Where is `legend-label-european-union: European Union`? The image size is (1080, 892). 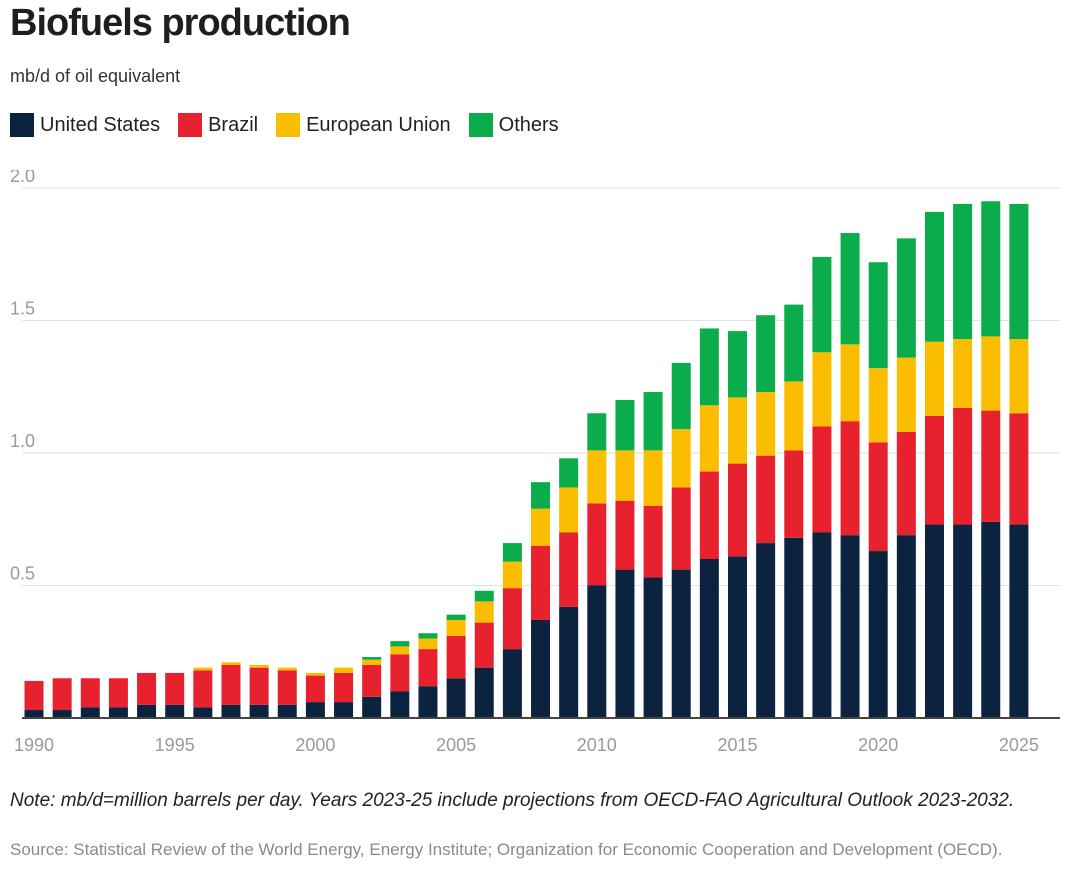 legend-label-european-union: European Union is located at coordinates (378, 124).